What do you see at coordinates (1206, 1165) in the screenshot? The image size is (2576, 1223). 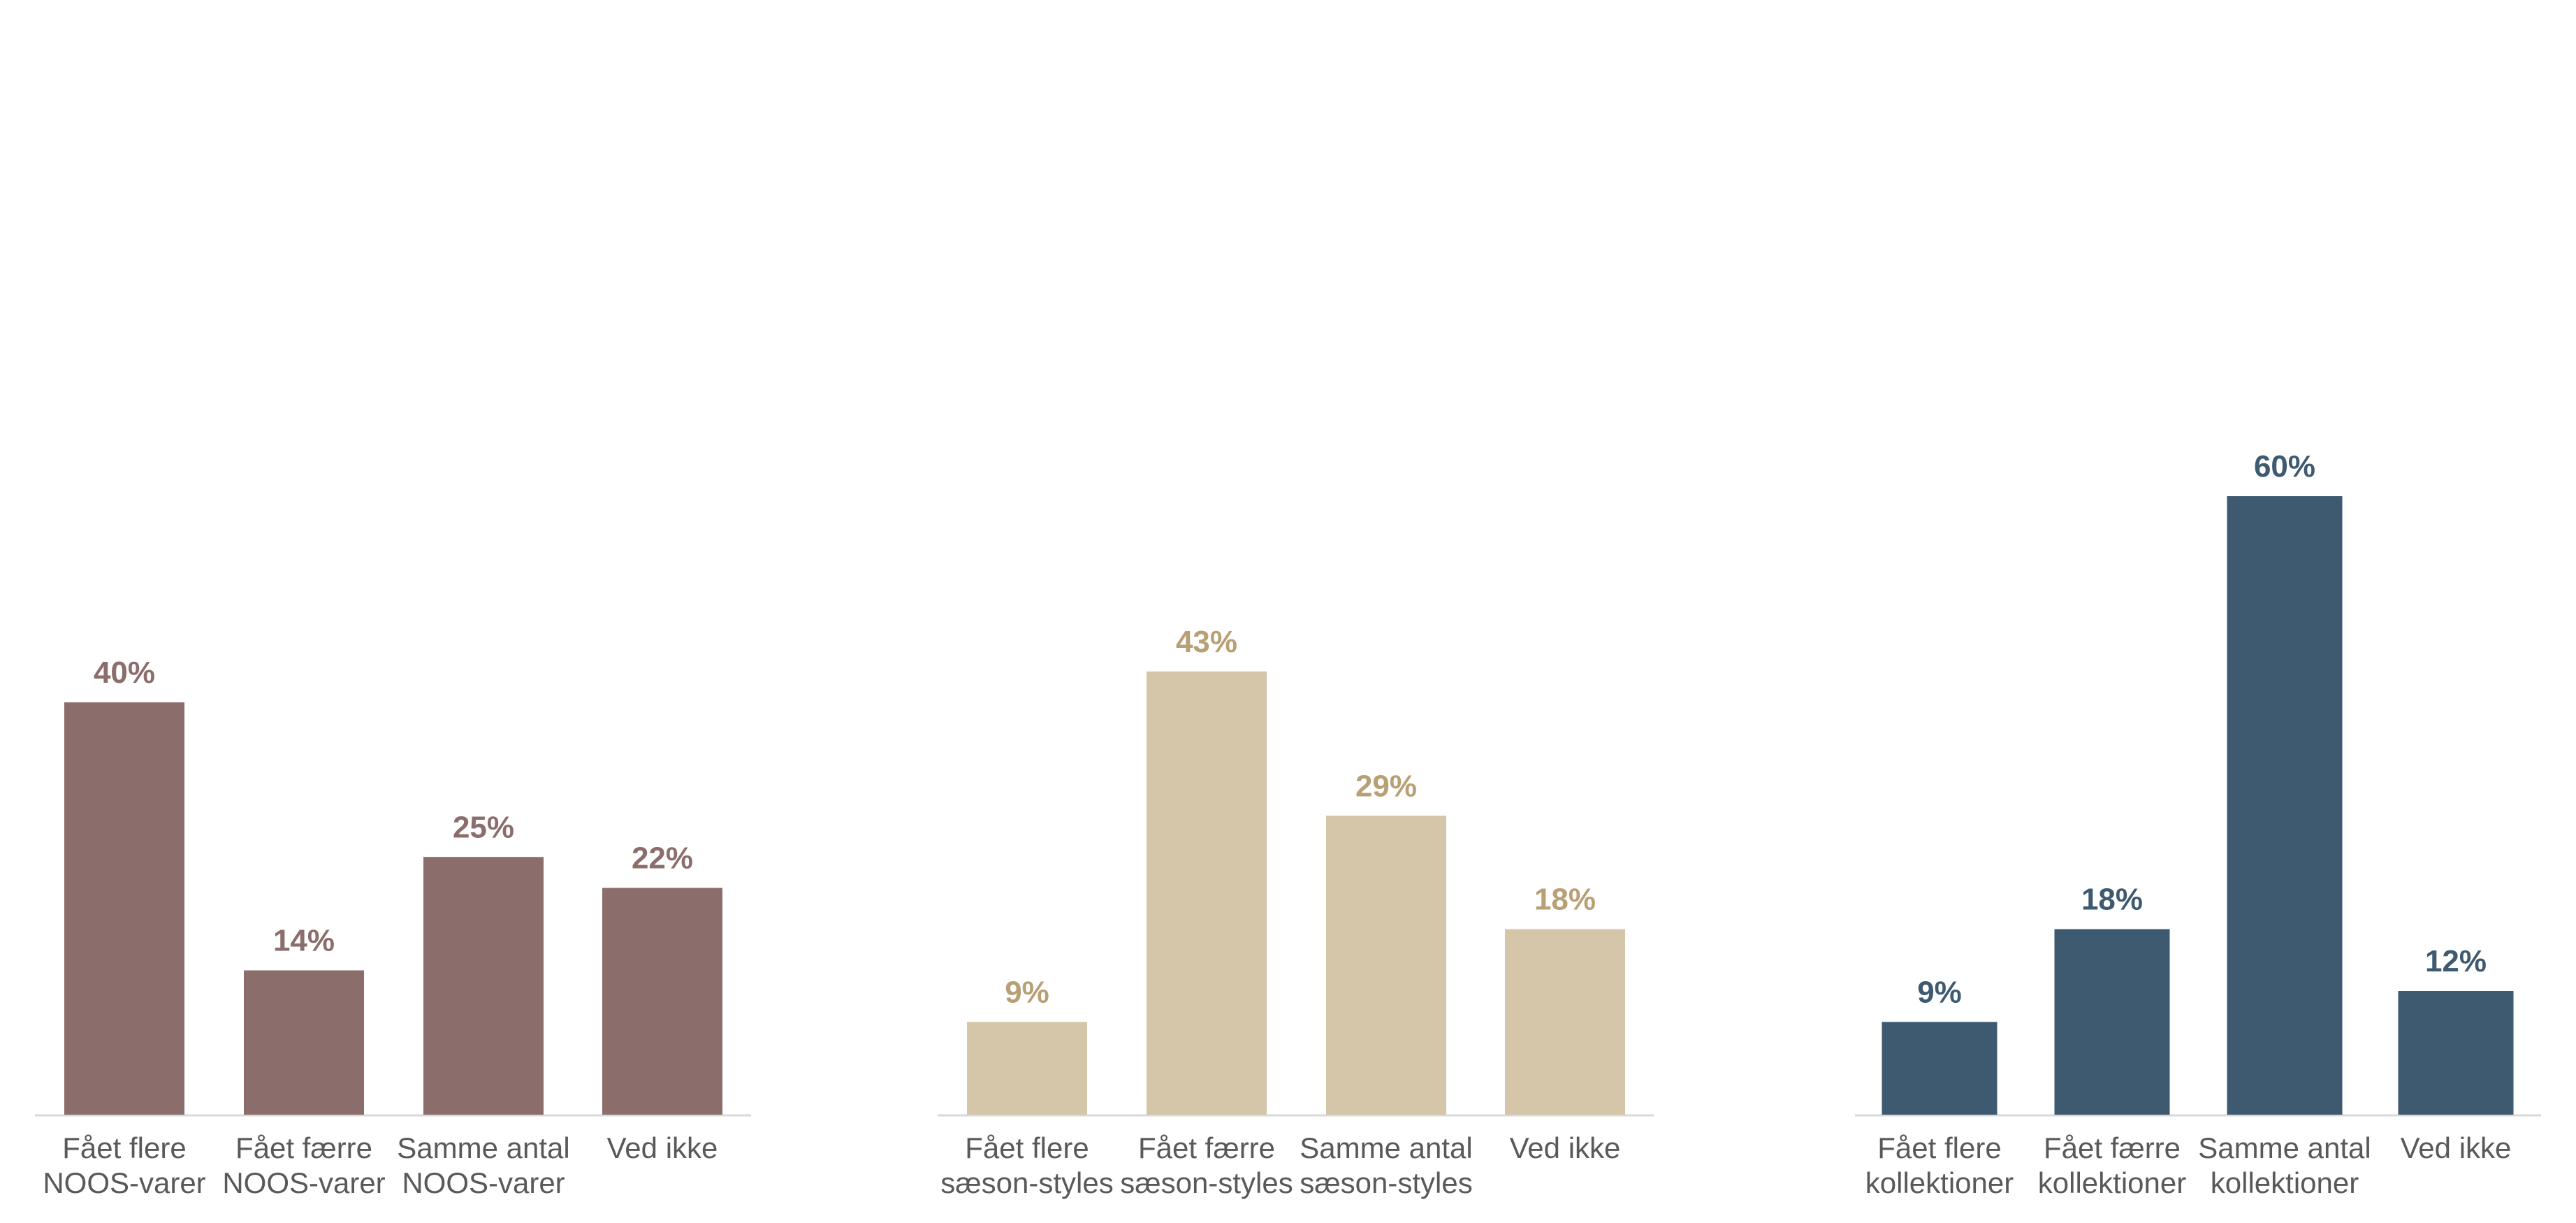 I see `category-label: Fået færre sæson-styles` at bounding box center [1206, 1165].